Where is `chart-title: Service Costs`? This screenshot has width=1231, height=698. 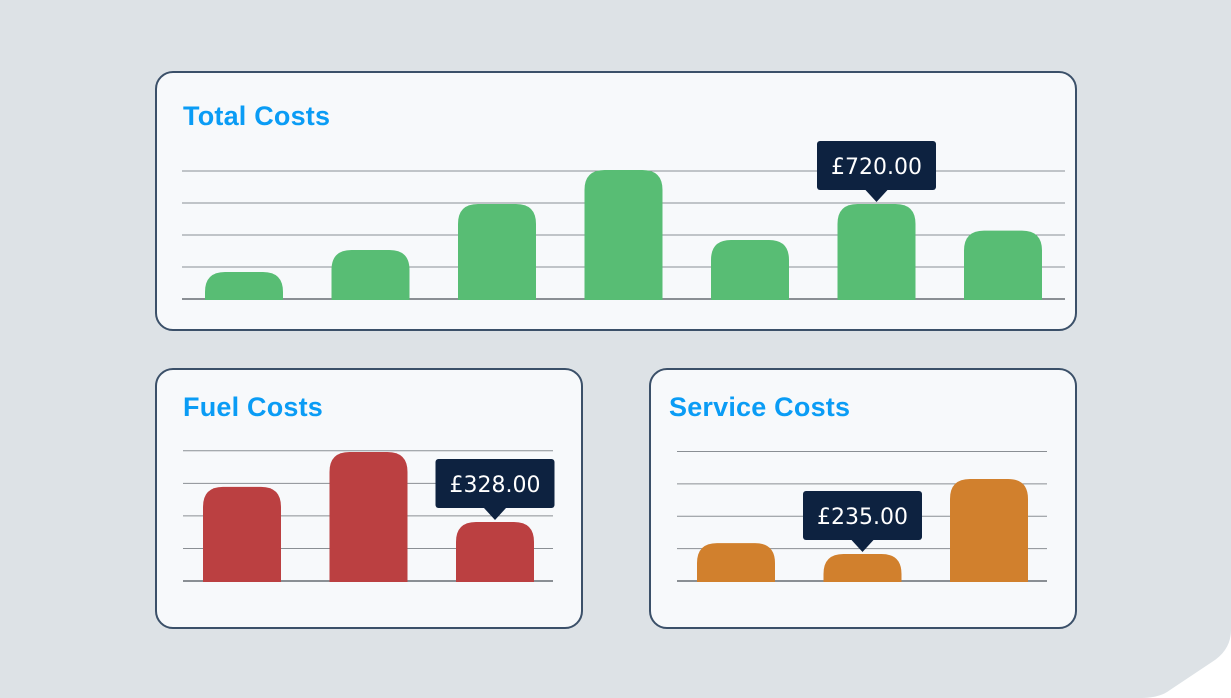 chart-title: Service Costs is located at coordinates (760, 407).